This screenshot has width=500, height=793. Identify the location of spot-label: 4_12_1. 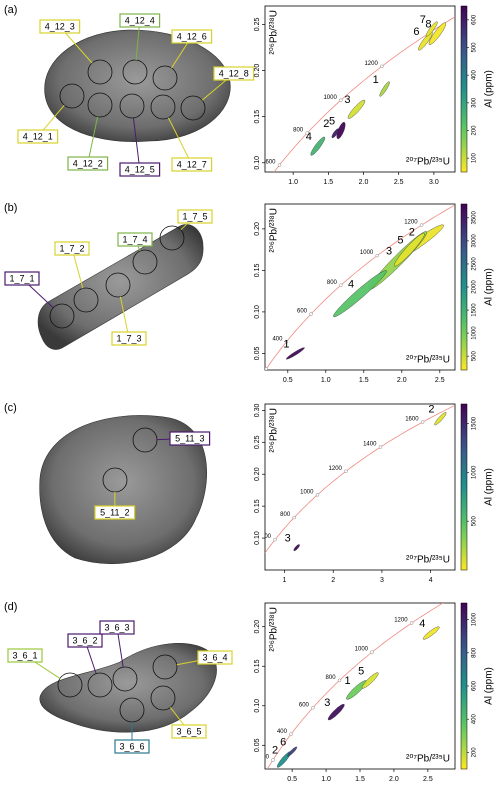
(38, 136).